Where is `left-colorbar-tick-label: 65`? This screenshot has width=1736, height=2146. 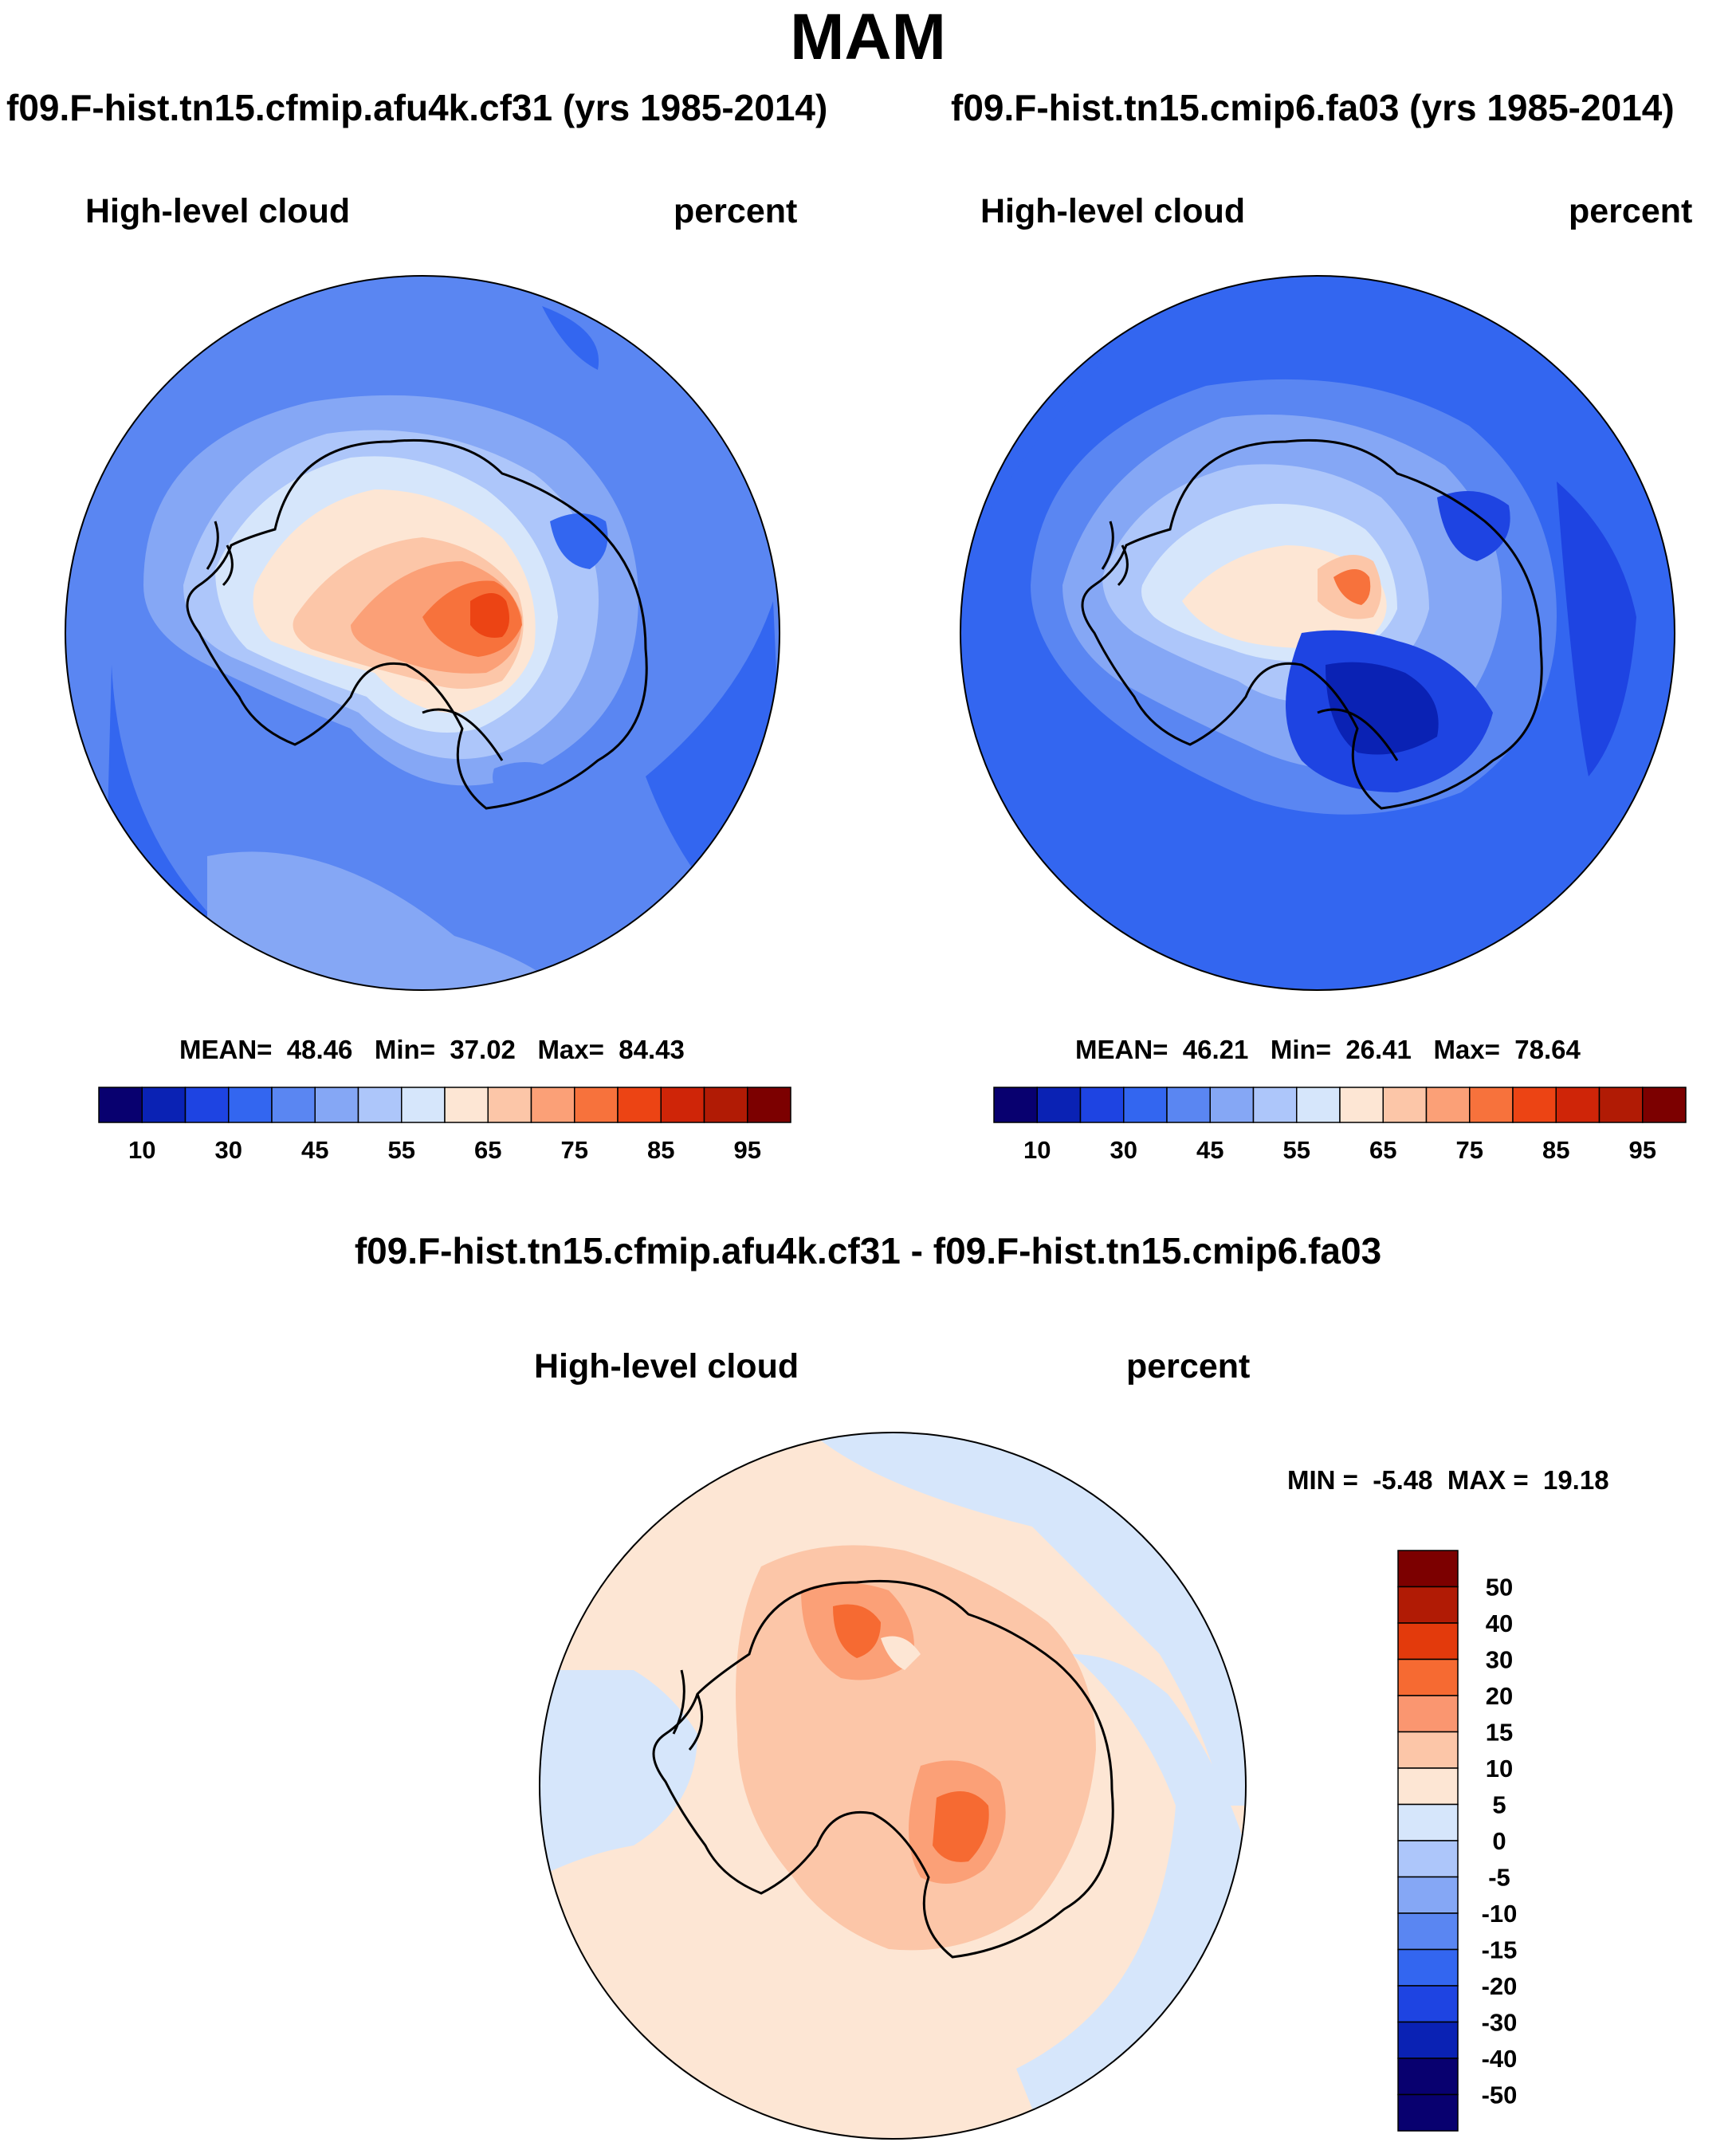
left-colorbar-tick-label: 65 is located at coordinates (487, 1150).